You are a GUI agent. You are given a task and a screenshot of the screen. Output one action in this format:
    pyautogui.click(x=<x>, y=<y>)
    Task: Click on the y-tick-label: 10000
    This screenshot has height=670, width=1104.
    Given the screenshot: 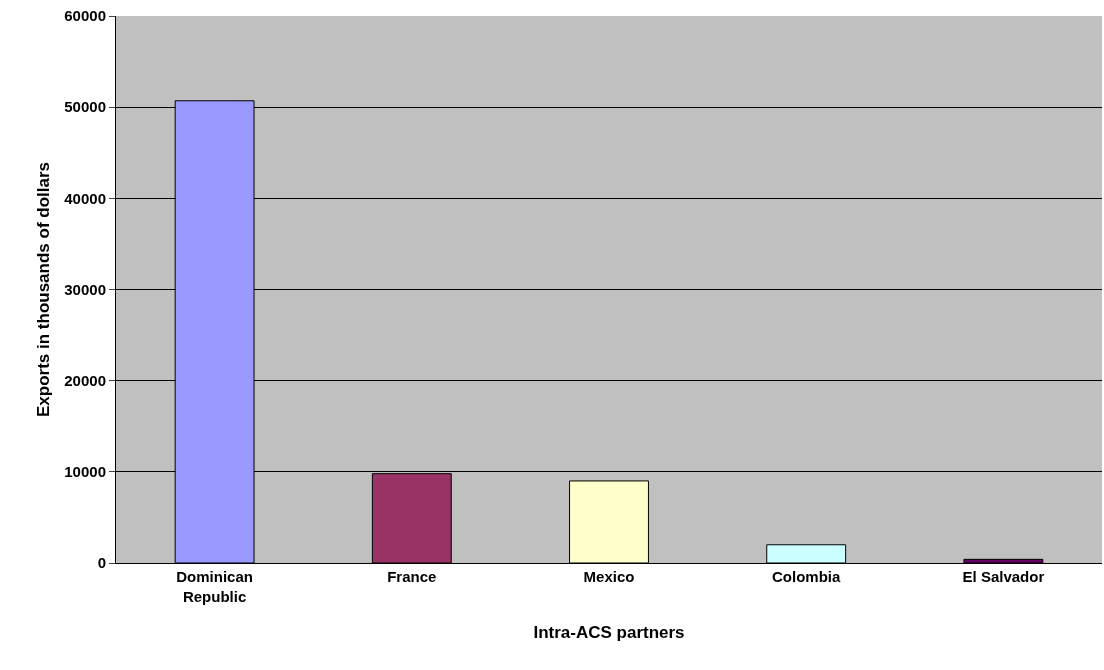 What is the action you would take?
    pyautogui.click(x=85, y=472)
    